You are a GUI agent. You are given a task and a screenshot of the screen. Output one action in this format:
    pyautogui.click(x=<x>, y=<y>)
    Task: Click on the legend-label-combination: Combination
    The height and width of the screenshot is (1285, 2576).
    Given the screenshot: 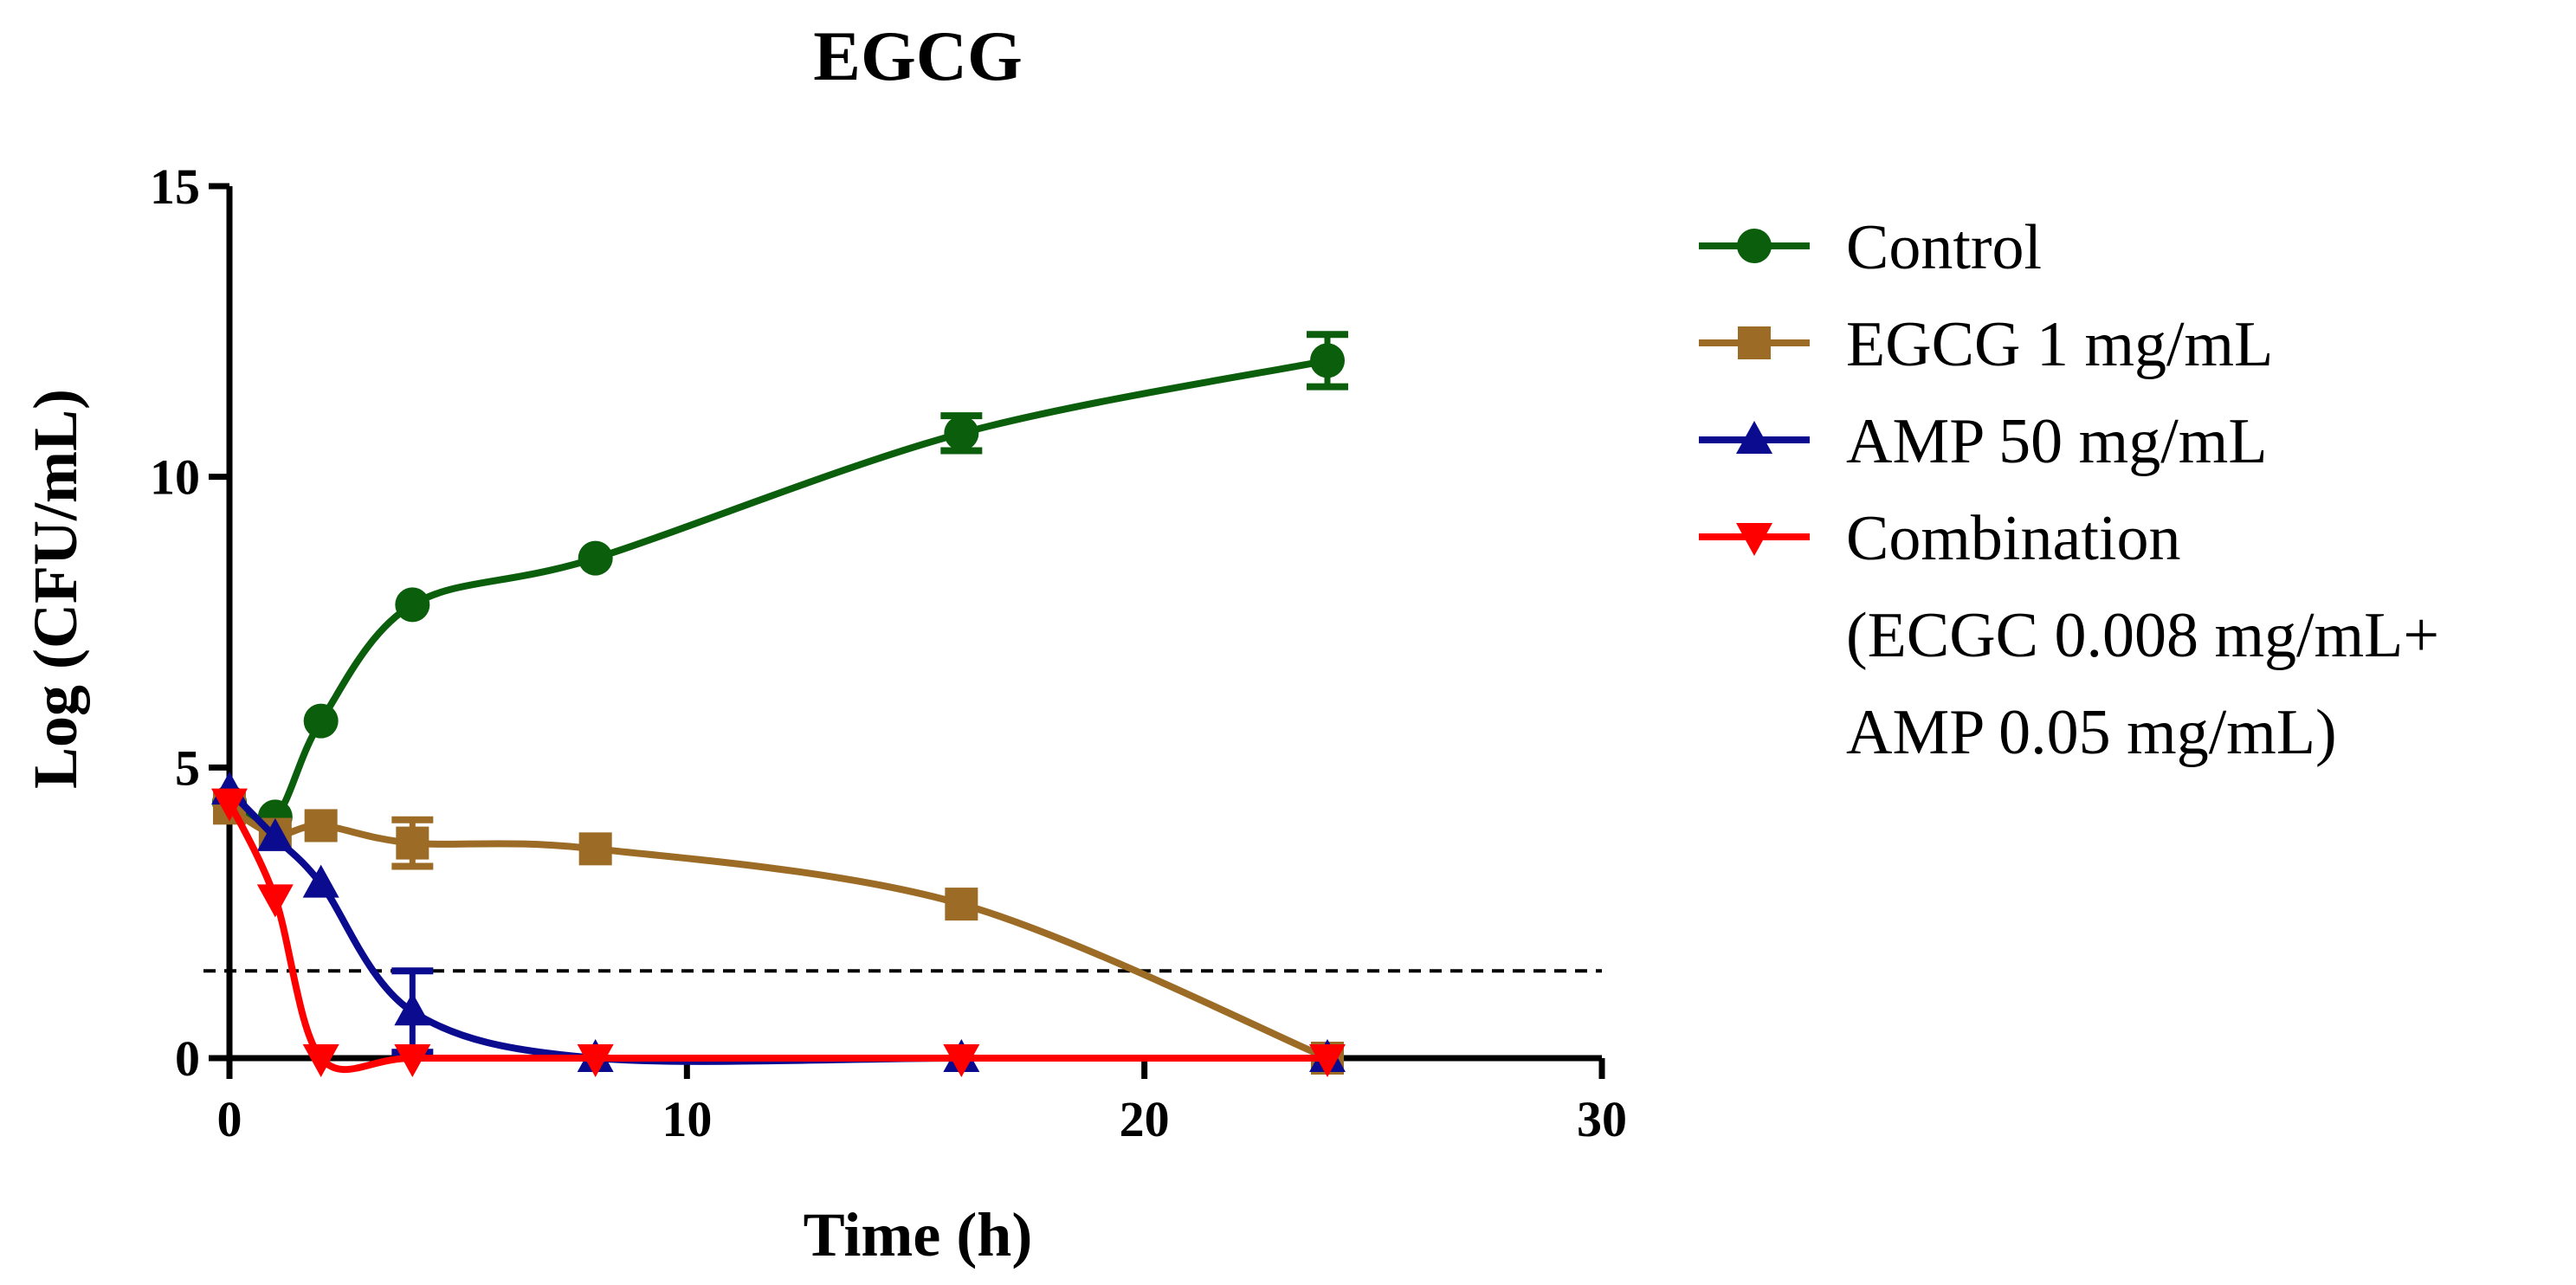 What is the action you would take?
    pyautogui.click(x=2013, y=538)
    